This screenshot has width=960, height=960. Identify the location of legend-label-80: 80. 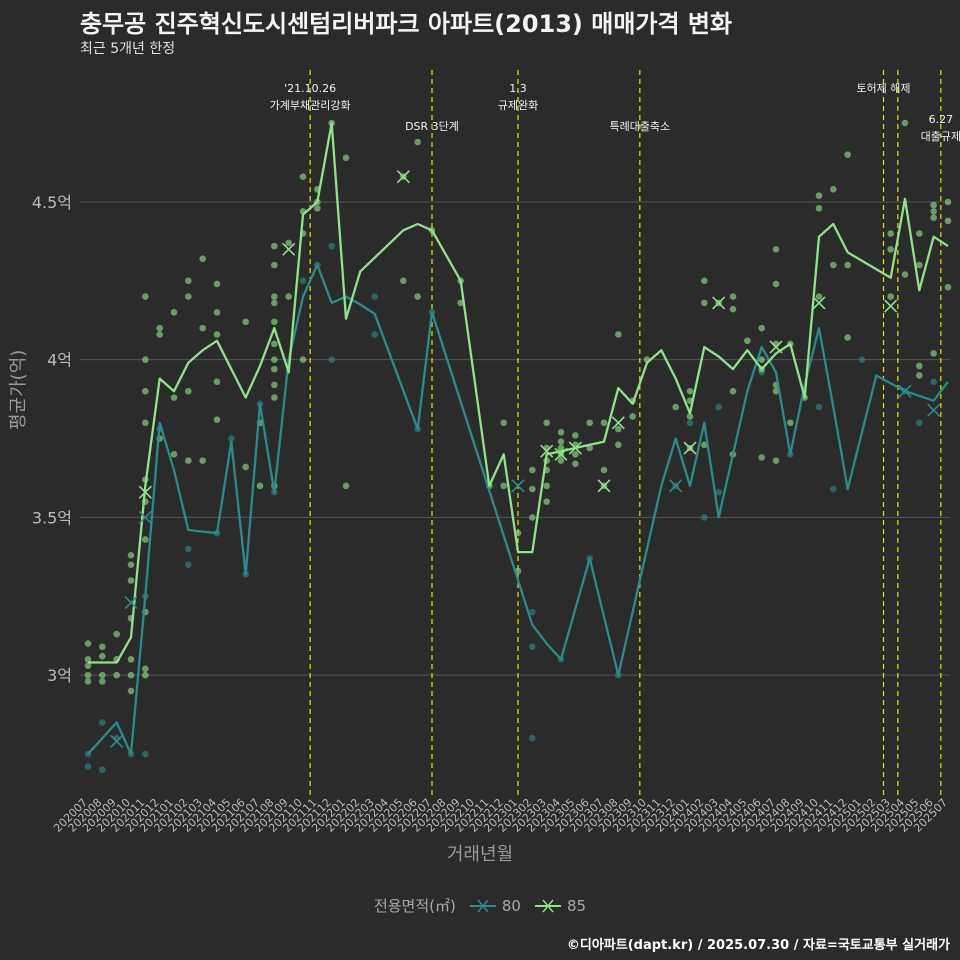
(511, 905).